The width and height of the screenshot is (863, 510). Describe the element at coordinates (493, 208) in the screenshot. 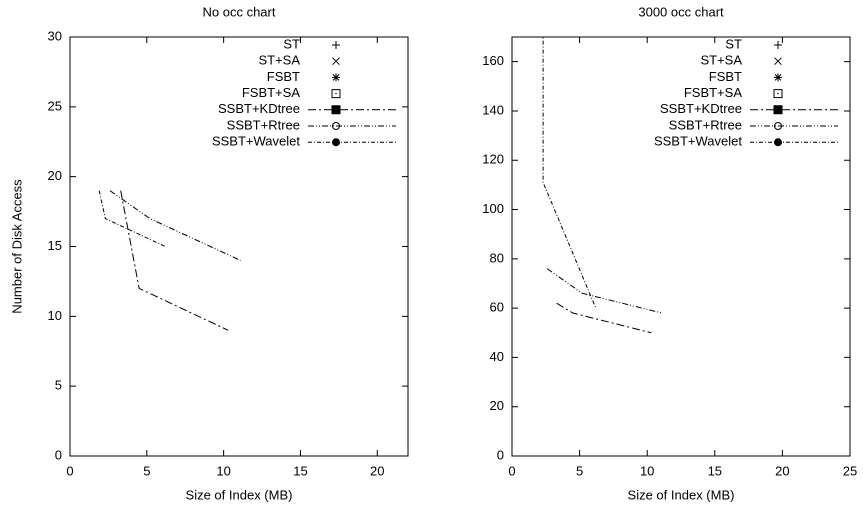

I see `y-tick-label: 100` at that location.